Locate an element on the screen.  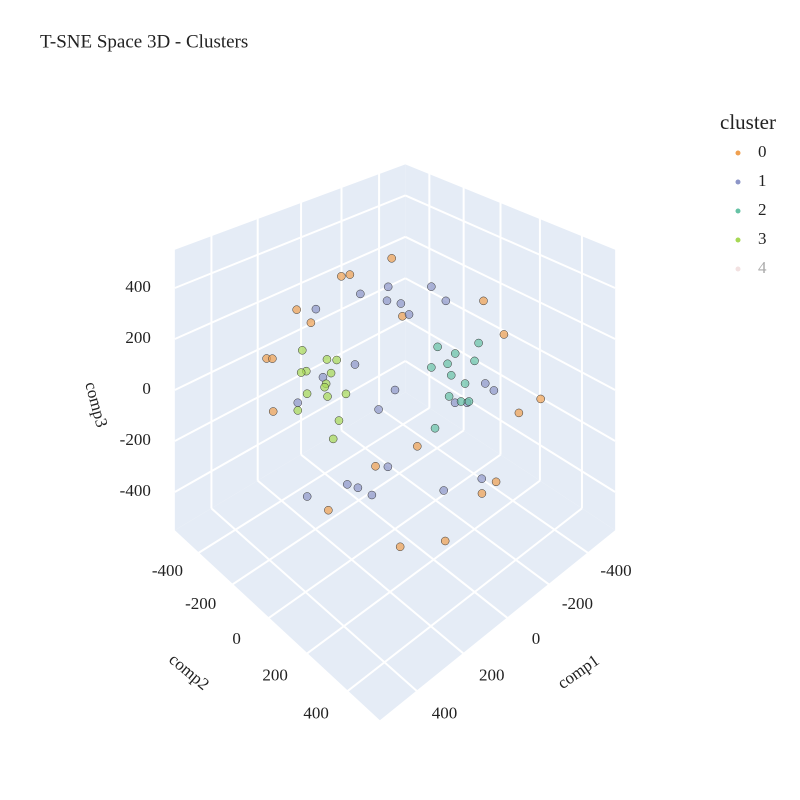
z-tick-label: -200 is located at coordinates (135, 439).